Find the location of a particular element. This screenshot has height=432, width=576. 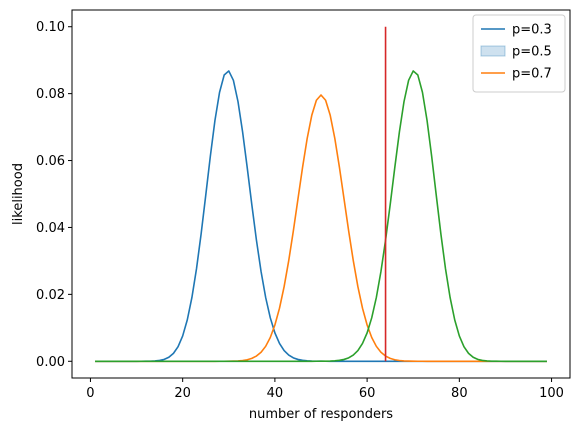

y-tick-label: 0.04 is located at coordinates (50, 228).